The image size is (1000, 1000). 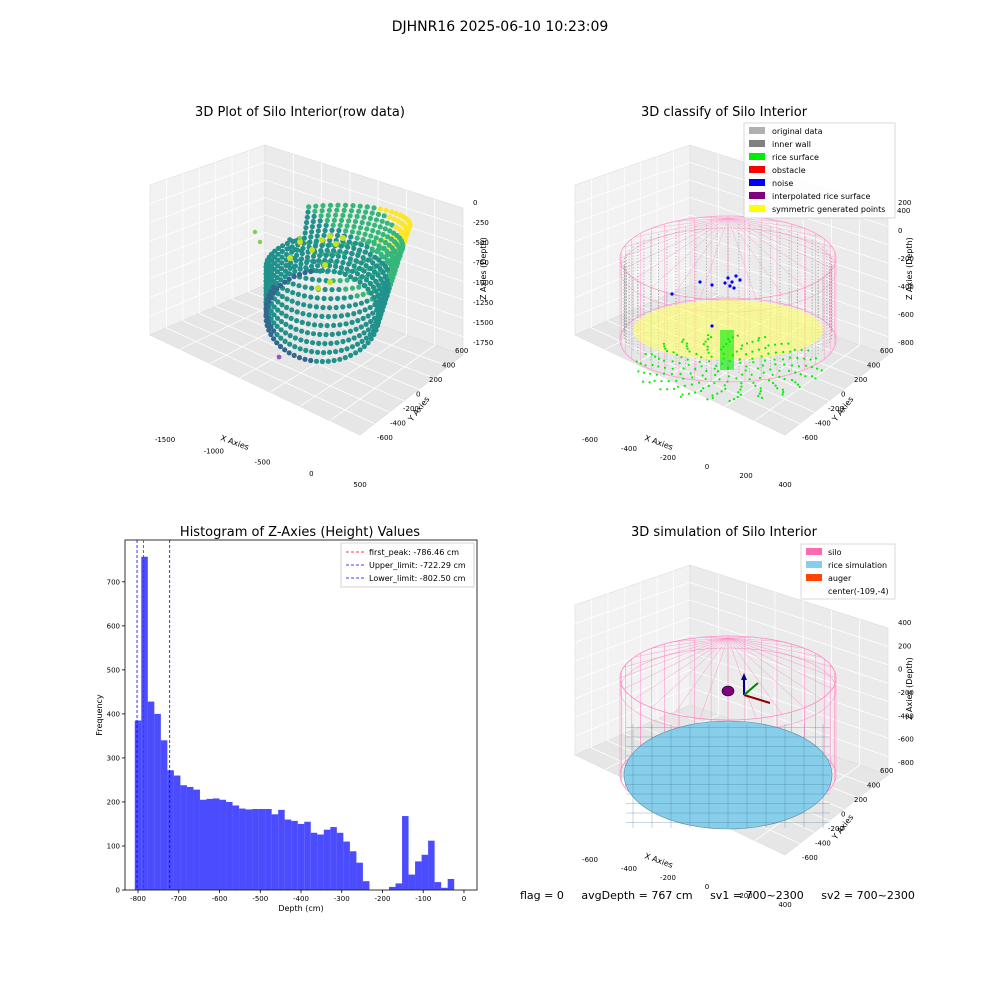 I want to click on sim-legend-swatch, so click(x=814, y=577).